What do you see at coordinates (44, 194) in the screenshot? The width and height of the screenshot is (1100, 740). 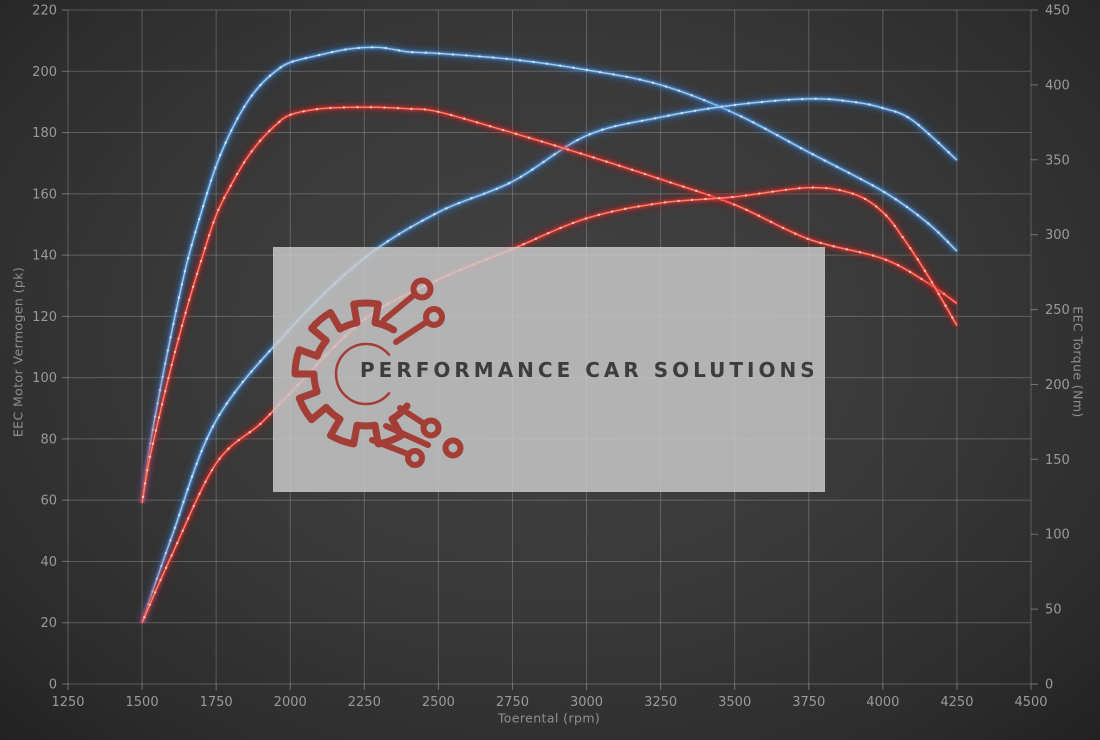 I see `svg-text: 160` at bounding box center [44, 194].